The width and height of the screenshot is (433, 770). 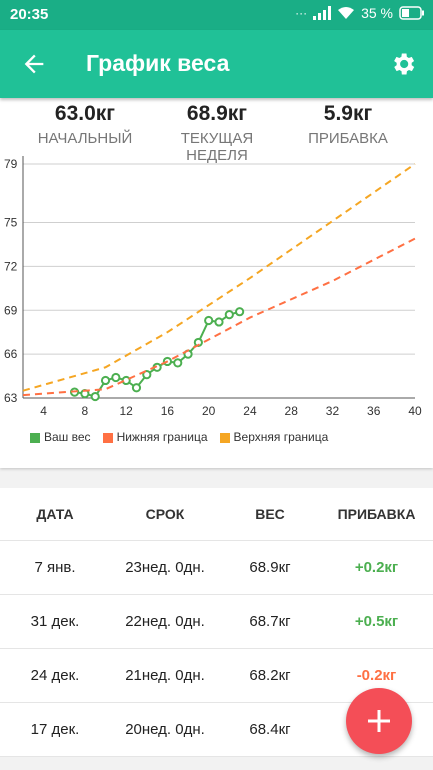 I want to click on cell-date: 17 дек., so click(x=55, y=729).